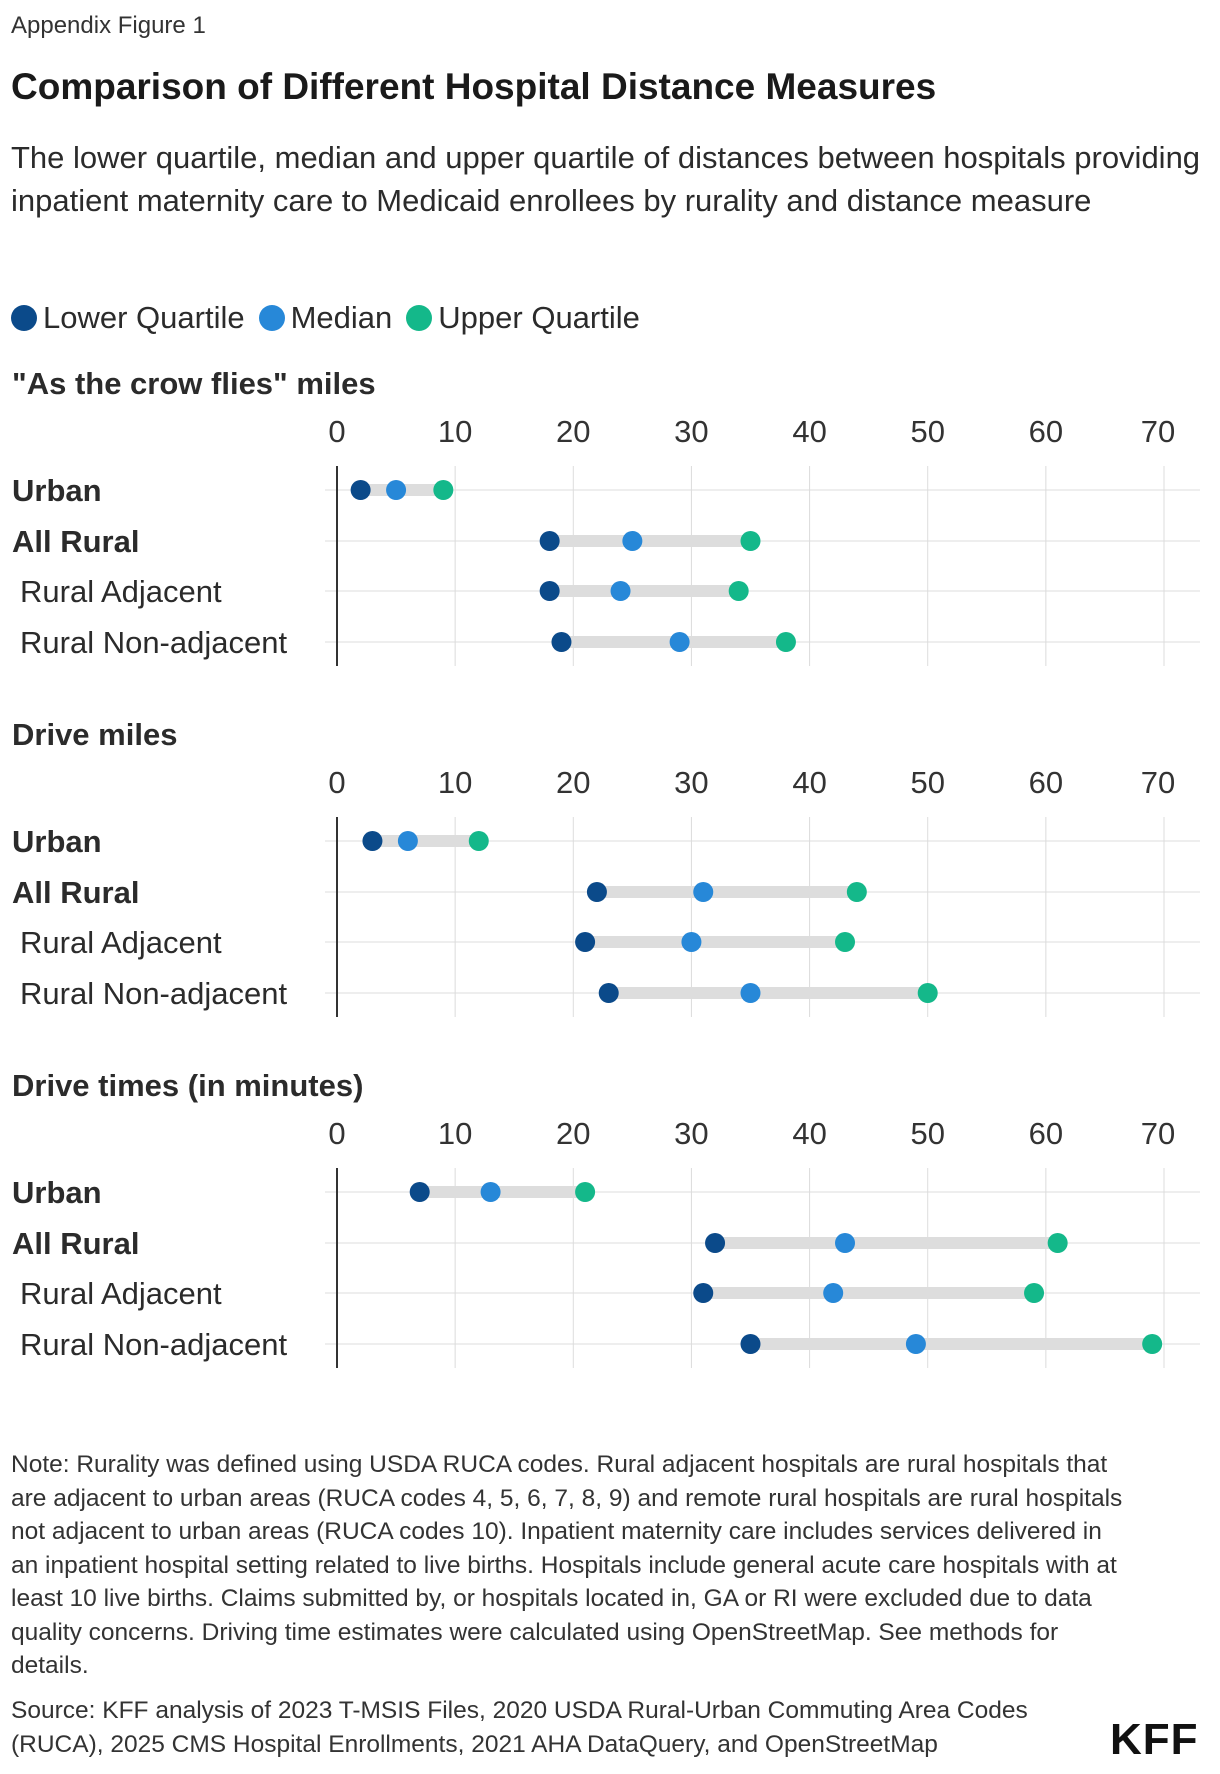 The width and height of the screenshot is (1220, 1774). I want to click on legend-label-lower-quartile: Lower Quartile, so click(144, 317).